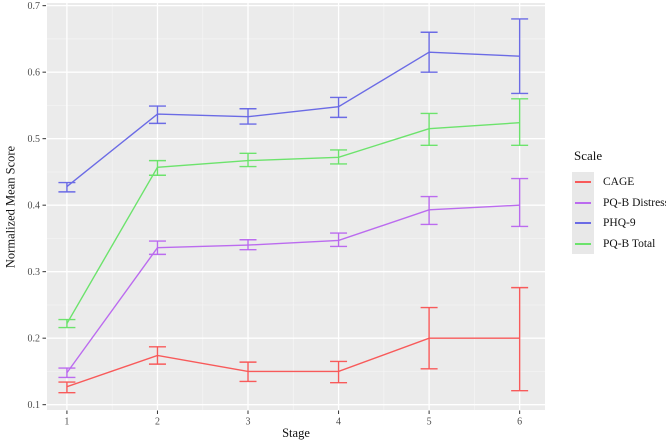 This screenshot has height=447, width=666. I want to click on y-tick-label: 0.2, so click(34, 339).